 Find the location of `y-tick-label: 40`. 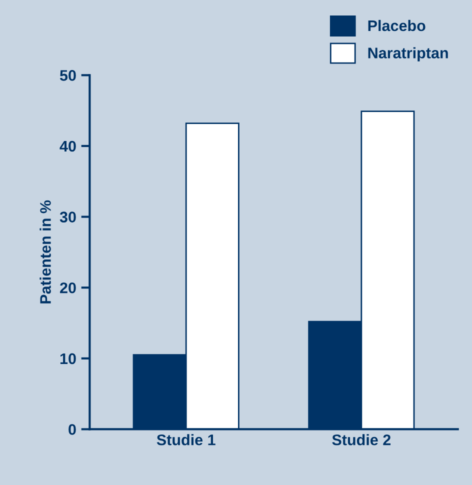

y-tick-label: 40 is located at coordinates (68, 146).